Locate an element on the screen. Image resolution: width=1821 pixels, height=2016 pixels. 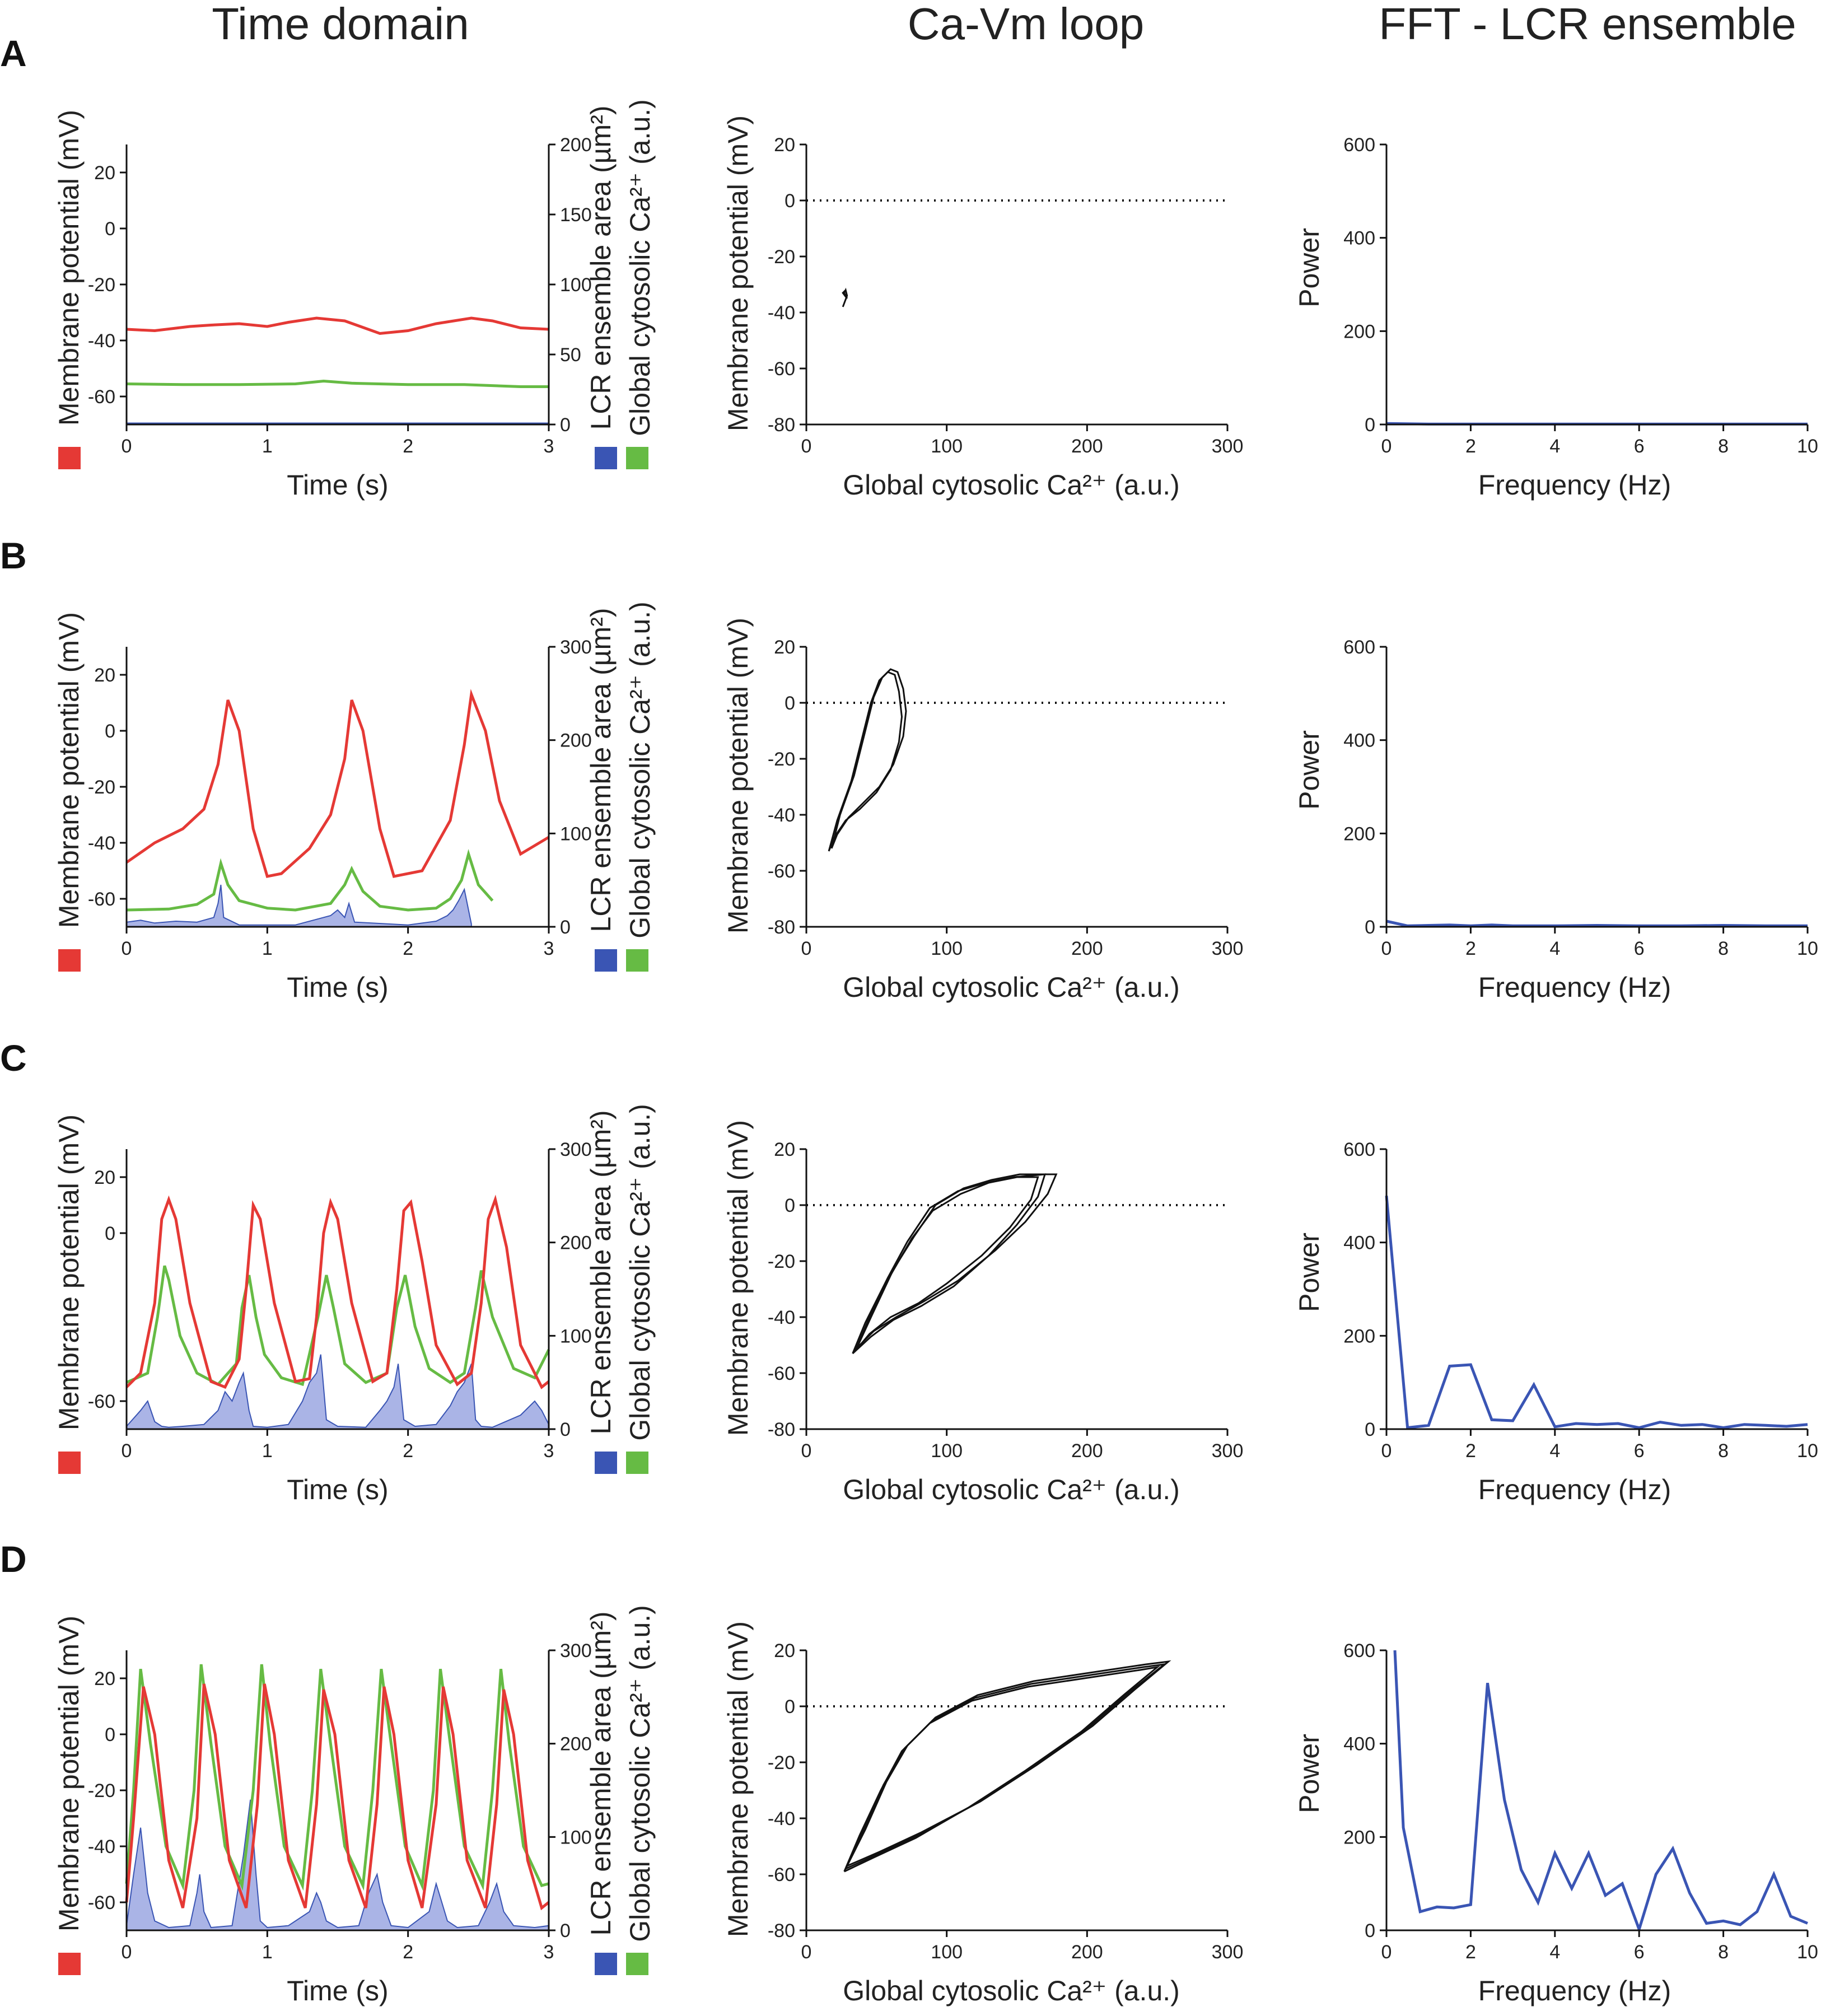
membrane-legend-swatch is located at coordinates (70, 1463).